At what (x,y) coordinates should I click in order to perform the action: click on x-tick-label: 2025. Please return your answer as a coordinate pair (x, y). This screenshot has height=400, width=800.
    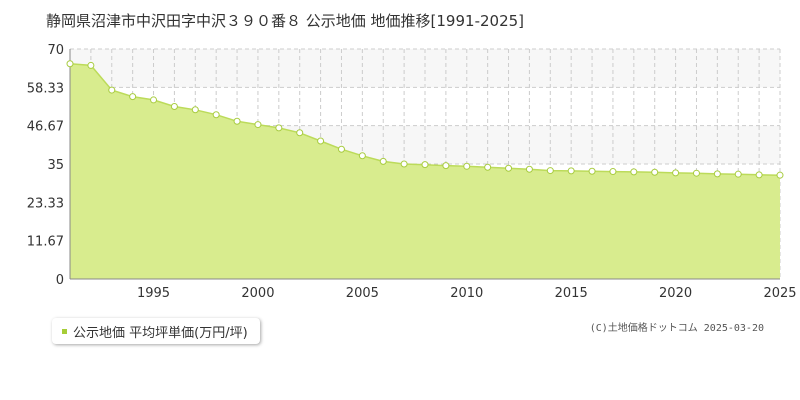
    Looking at the image, I should click on (779, 293).